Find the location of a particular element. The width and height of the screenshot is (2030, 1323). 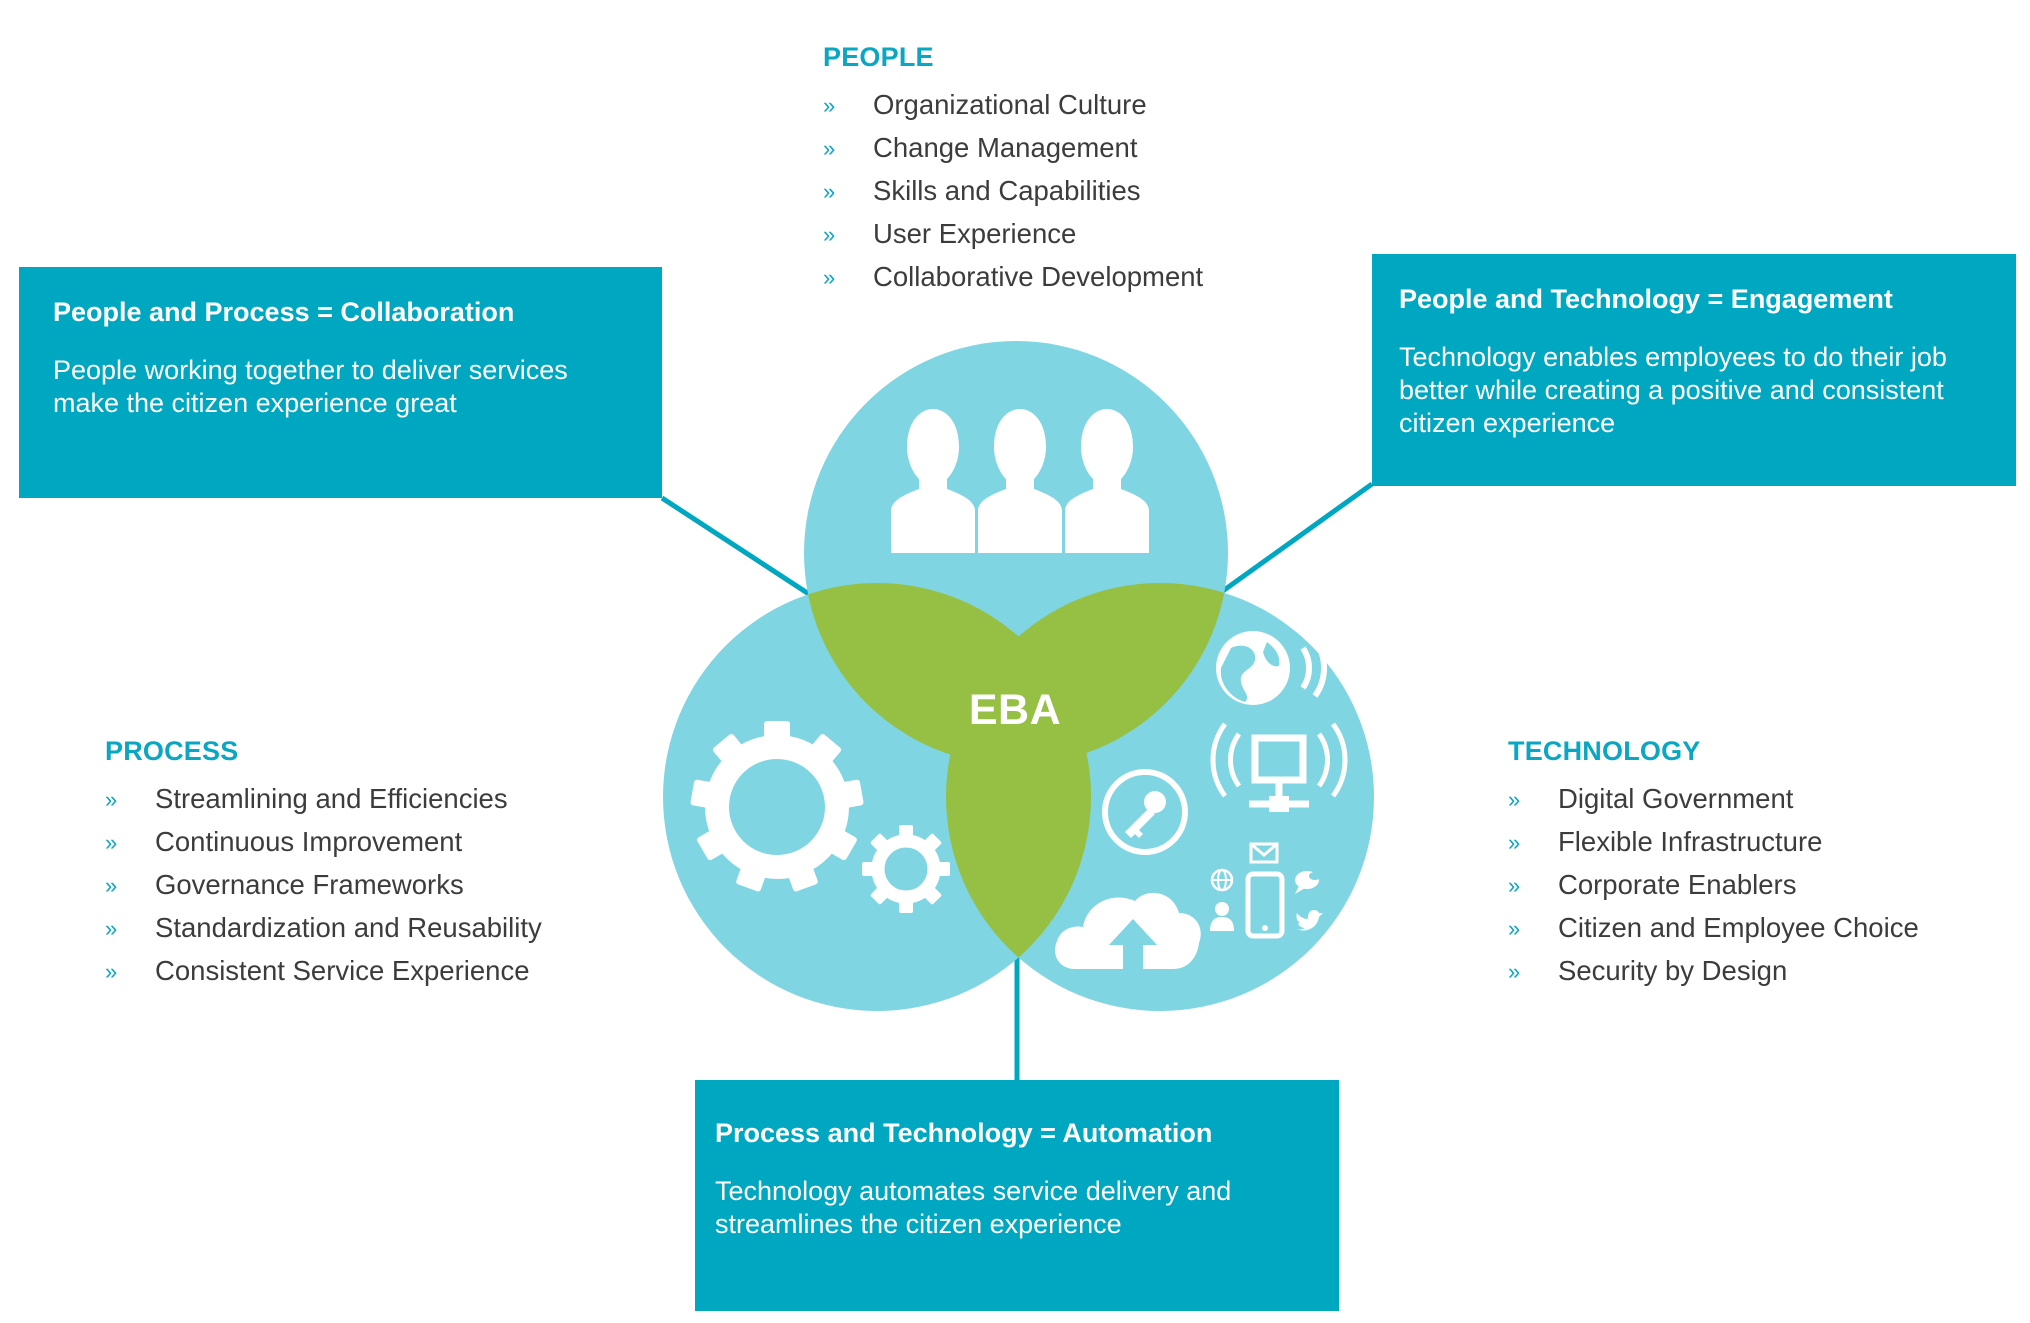

callout-title: People and Technology = Engagement is located at coordinates (1646, 299).